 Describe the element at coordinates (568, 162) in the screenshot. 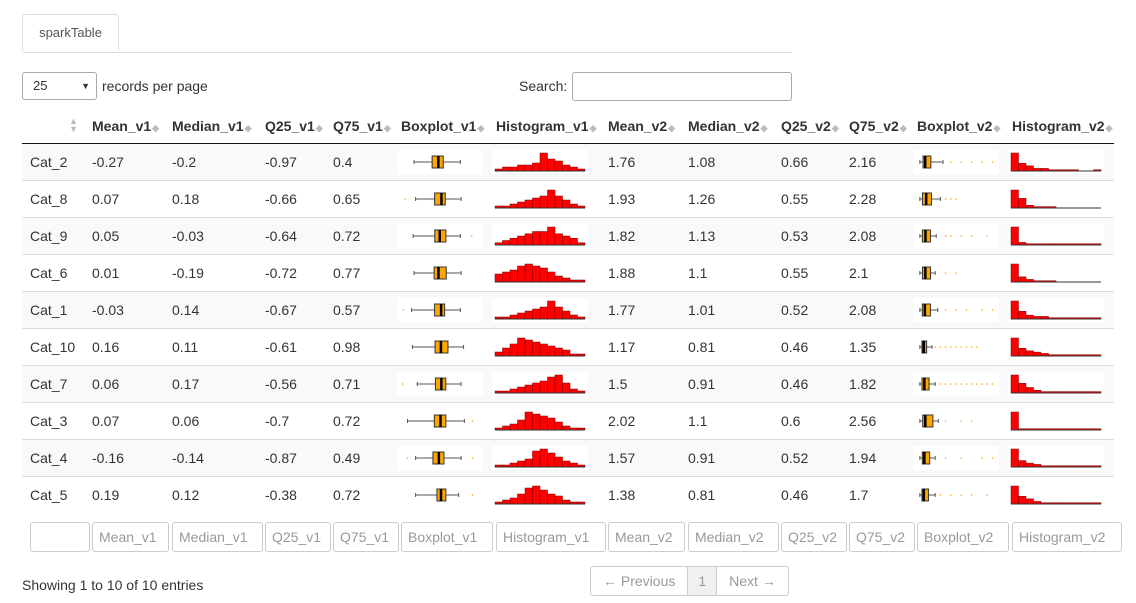

I see `table-row: Cat_2 -0.27 -0.2 -0.97 0.4 1.76 1.08 0.66 2.16` at that location.